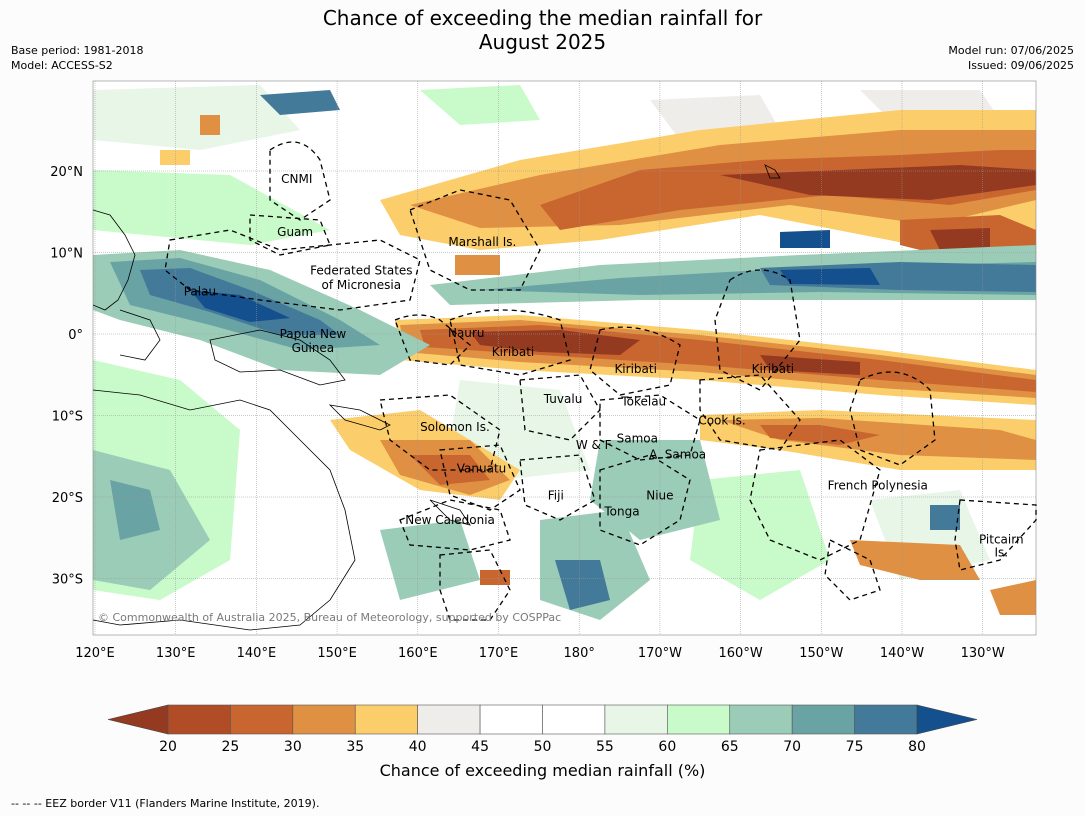  Describe the element at coordinates (140, 335) in the screenshot. I see `sulawesi-coast` at that location.